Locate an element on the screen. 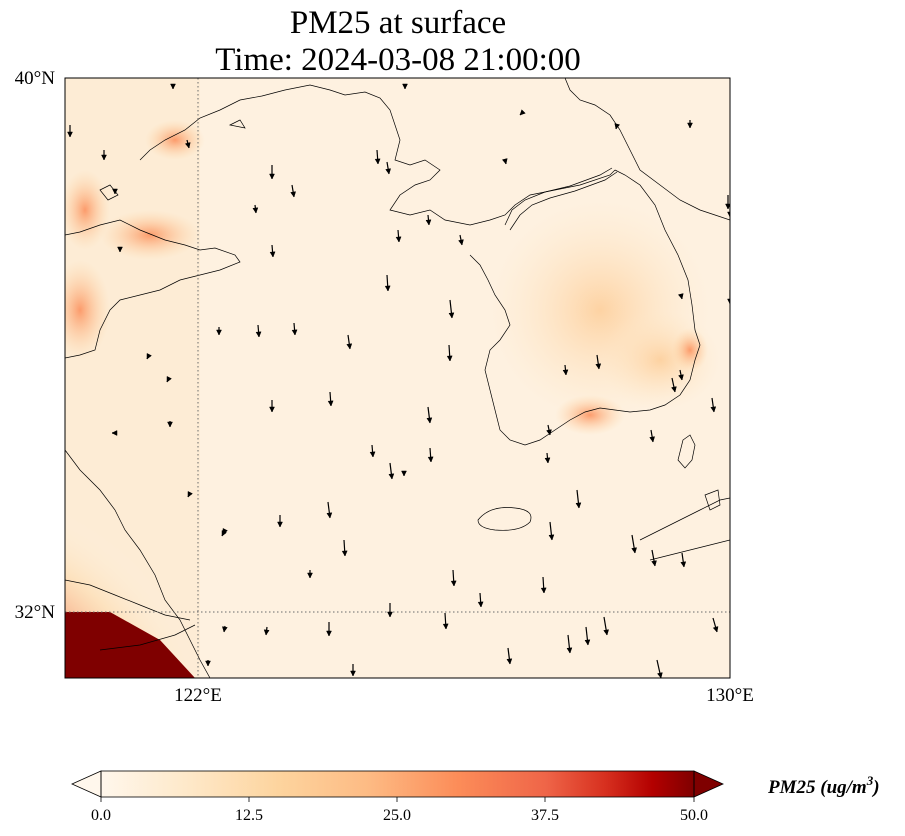 This screenshot has height=836, width=905. title-line1: PM25 at surface is located at coordinates (398, 23).